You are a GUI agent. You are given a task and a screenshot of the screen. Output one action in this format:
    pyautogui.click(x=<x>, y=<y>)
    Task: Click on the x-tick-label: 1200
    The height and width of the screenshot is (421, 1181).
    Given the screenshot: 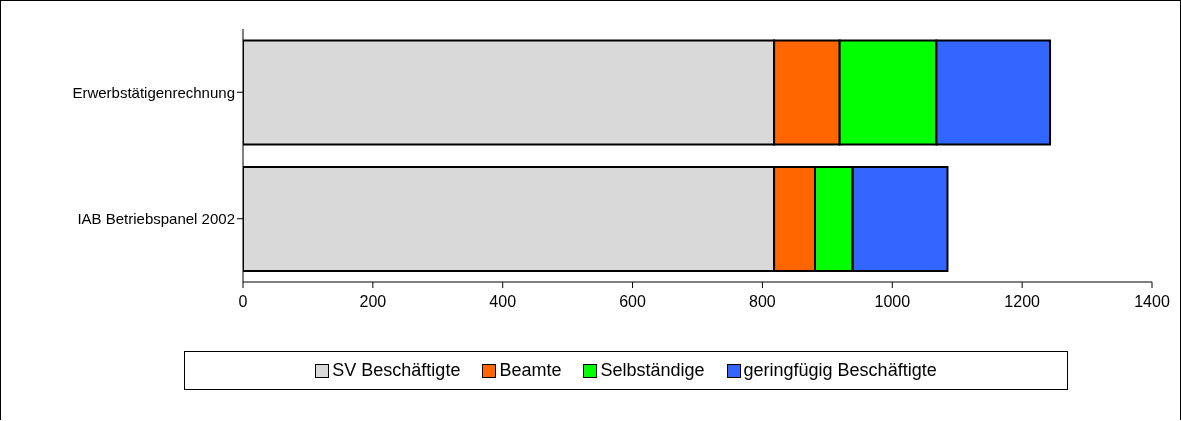 What is the action you would take?
    pyautogui.click(x=1022, y=302)
    